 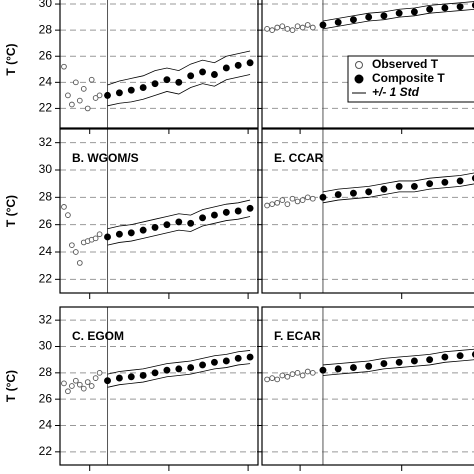 What do you see at coordinates (297, 336) in the screenshot?
I see `panel-title: F. ECAR` at bounding box center [297, 336].